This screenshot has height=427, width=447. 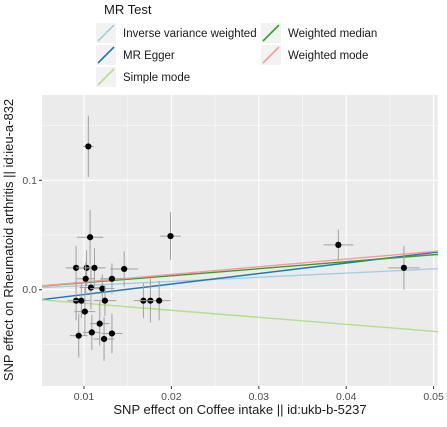 I want to click on mr-line-weighted-median, so click(x=240, y=270).